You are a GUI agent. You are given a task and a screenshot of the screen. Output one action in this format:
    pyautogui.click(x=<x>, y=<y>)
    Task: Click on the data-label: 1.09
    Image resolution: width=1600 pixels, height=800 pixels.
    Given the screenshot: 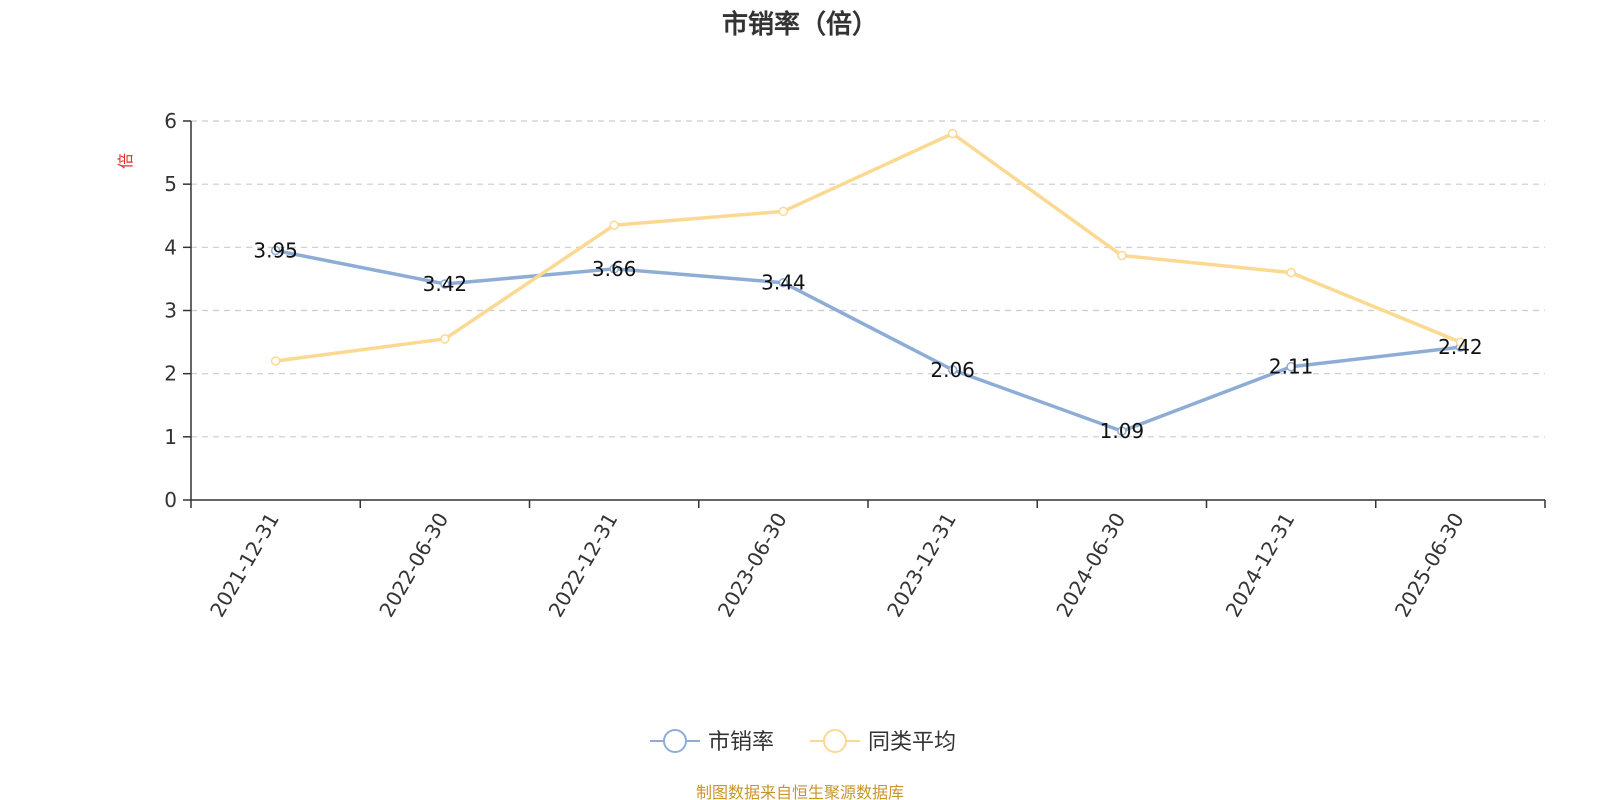 What is the action you would take?
    pyautogui.click(x=1122, y=431)
    